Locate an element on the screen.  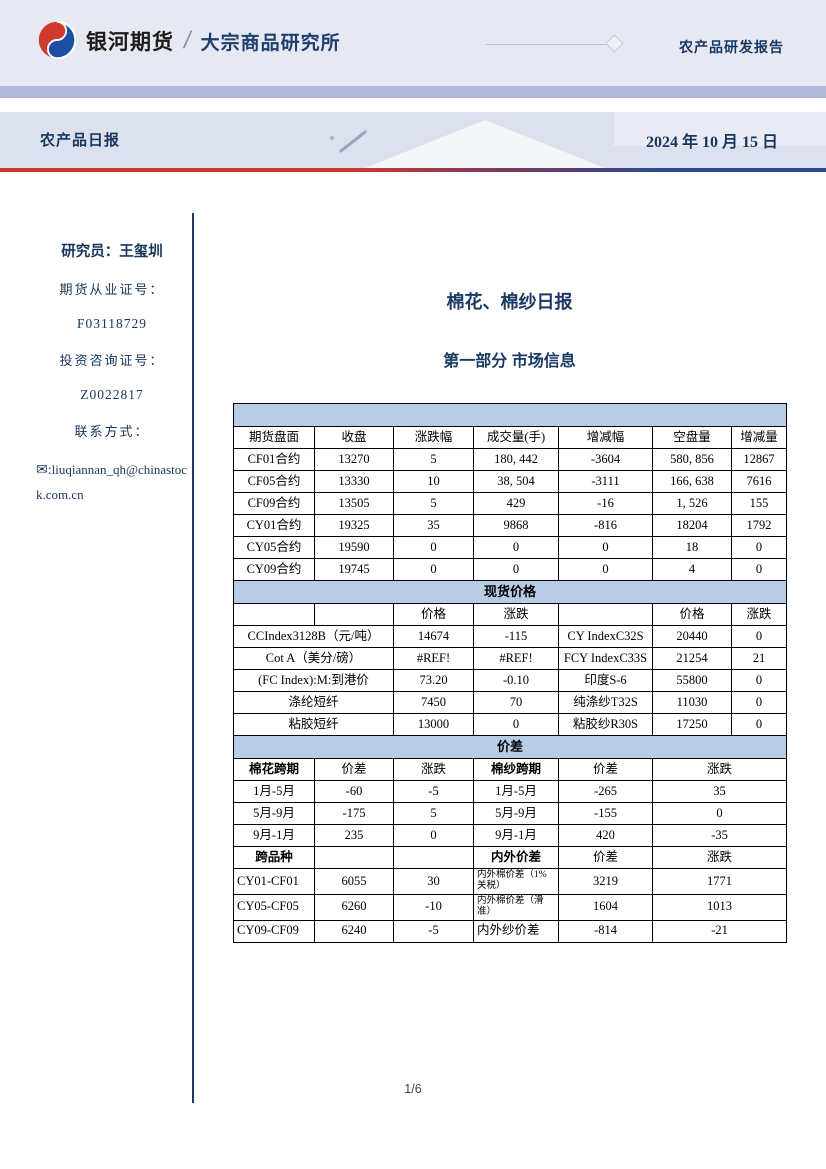
table-cell: 5月-9月 is located at coordinates (274, 813).